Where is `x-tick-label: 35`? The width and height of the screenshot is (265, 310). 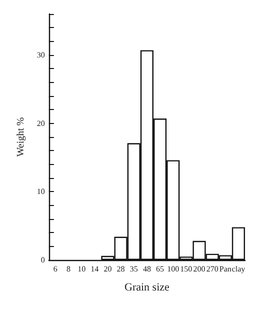
x-tick-label: 35 is located at coordinates (134, 269).